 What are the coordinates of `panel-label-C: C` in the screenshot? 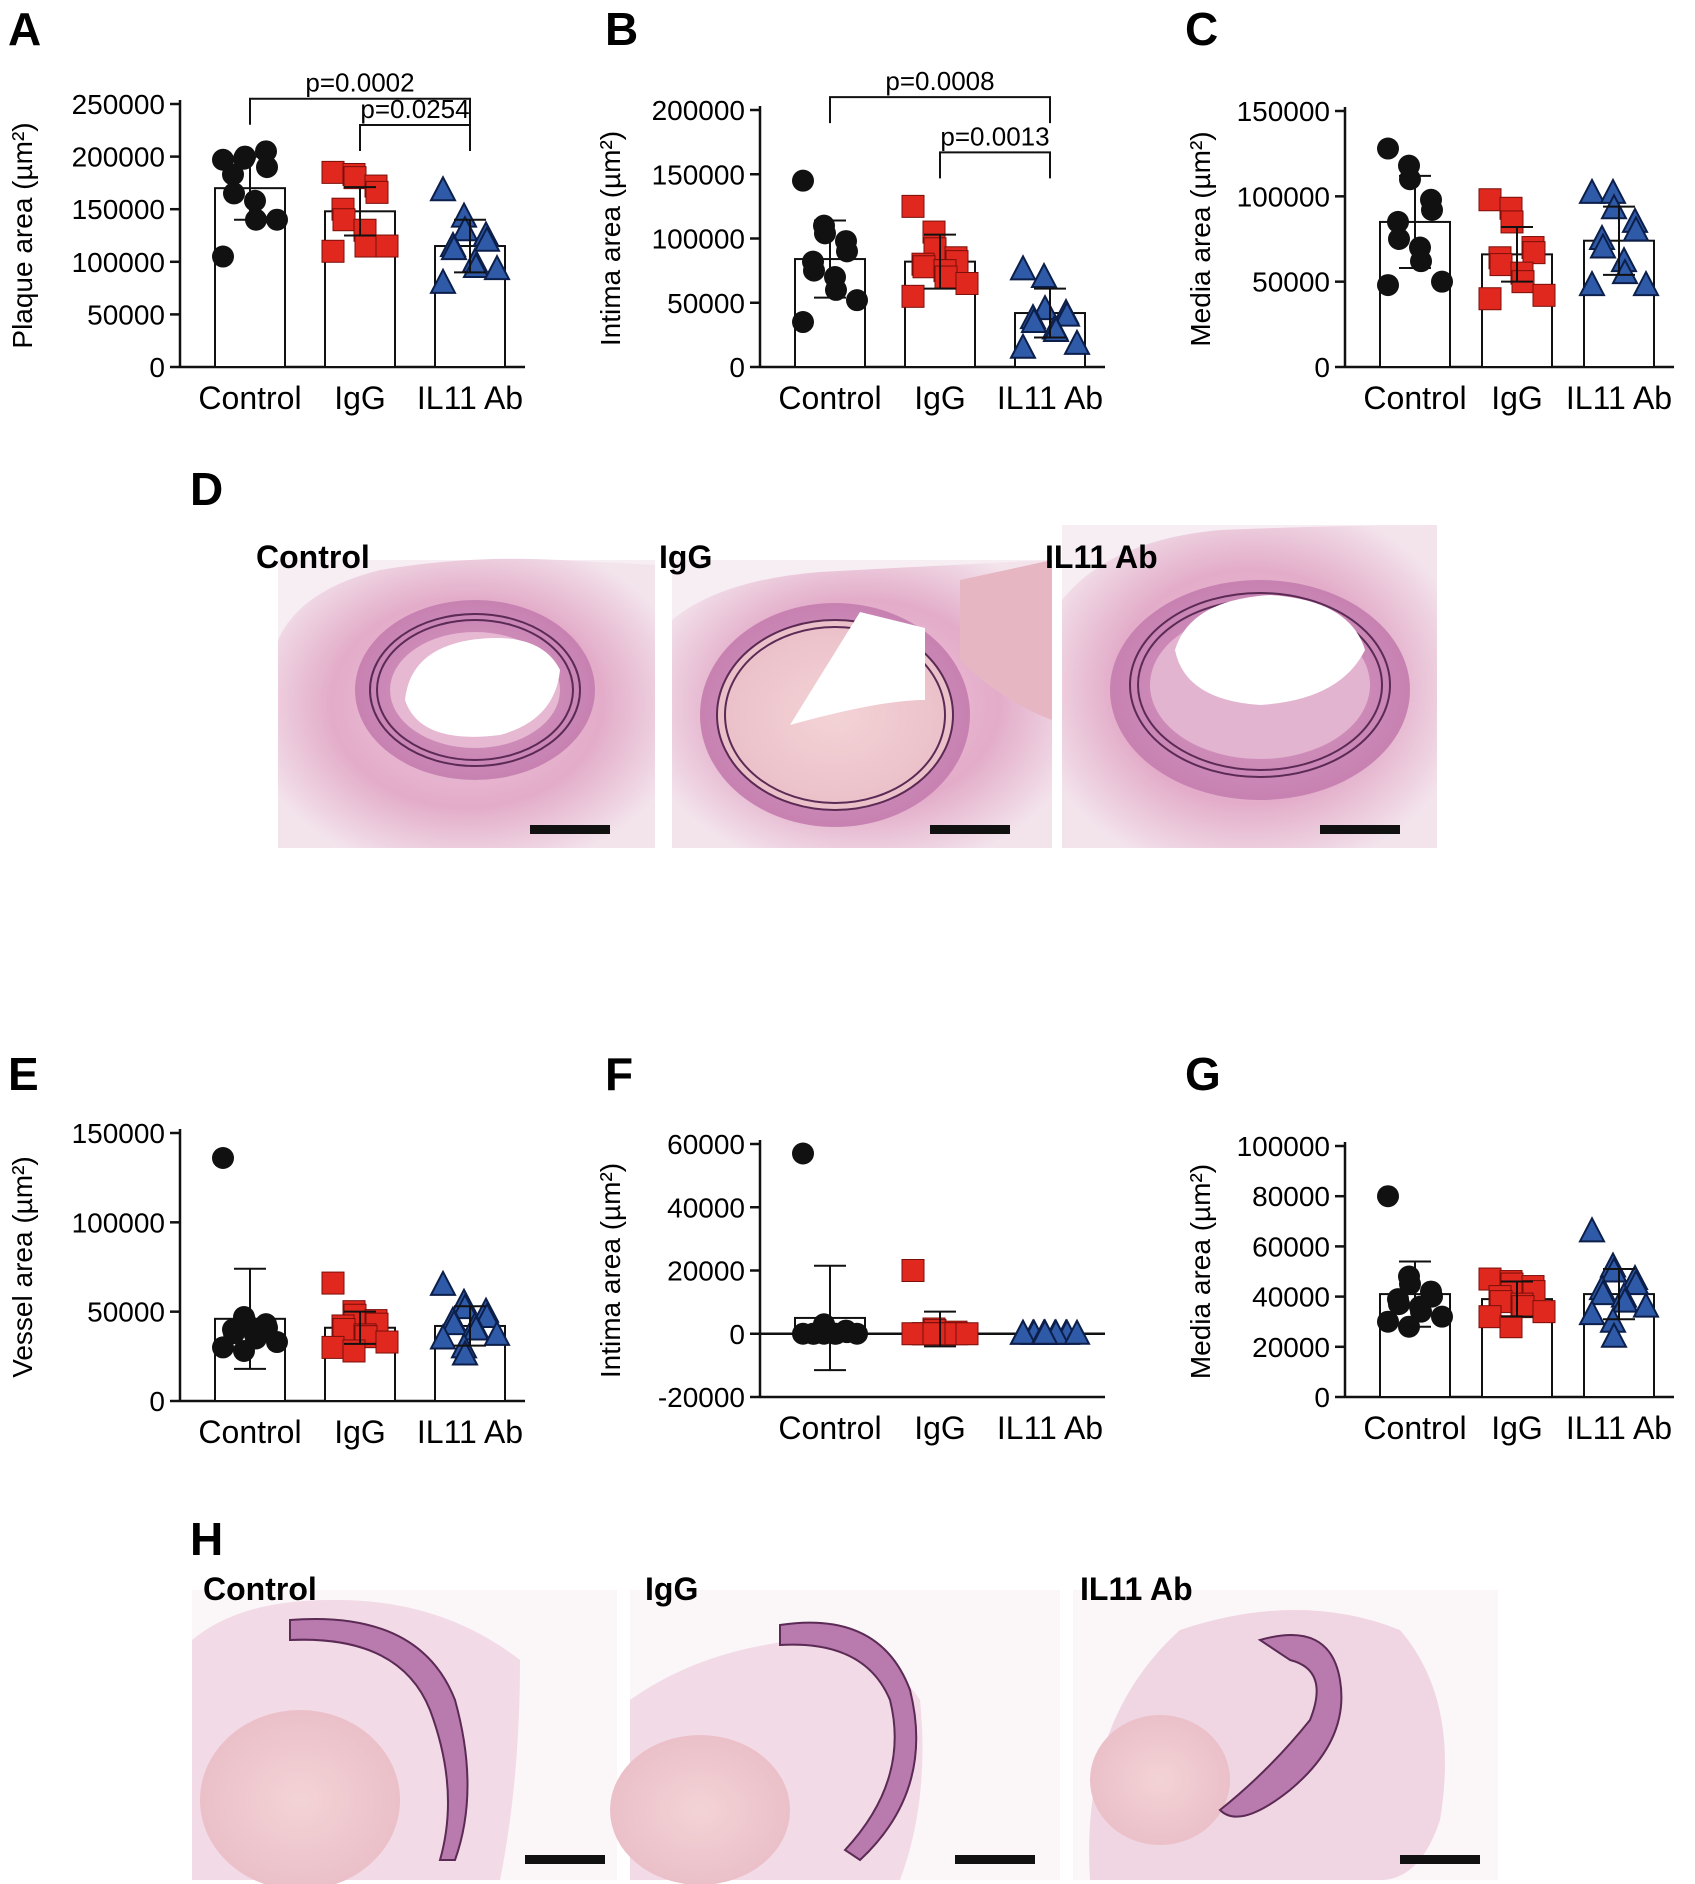 It's located at (1201, 29).